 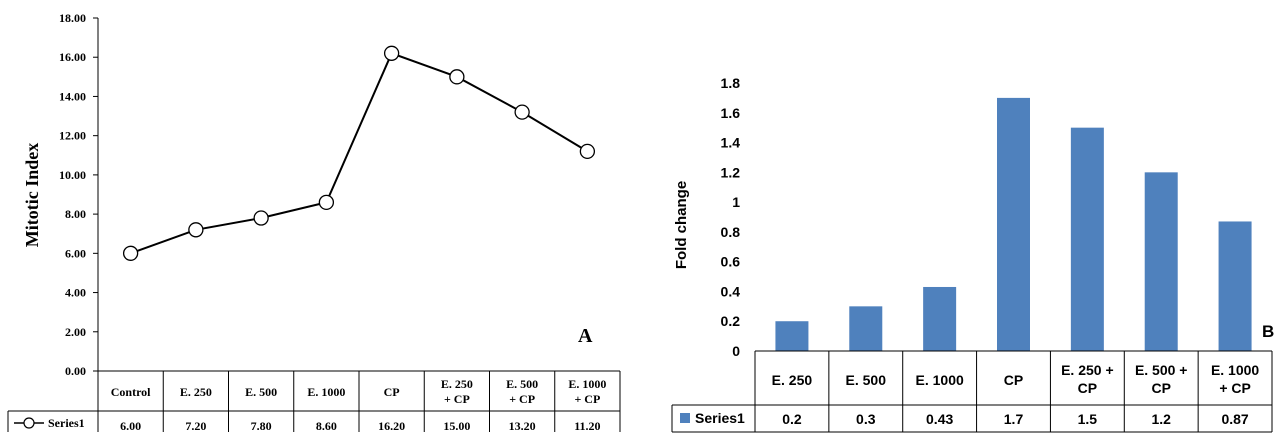 What do you see at coordinates (75, 371) in the screenshot?
I see `panel-a-y-tick-label: 0.00` at bounding box center [75, 371].